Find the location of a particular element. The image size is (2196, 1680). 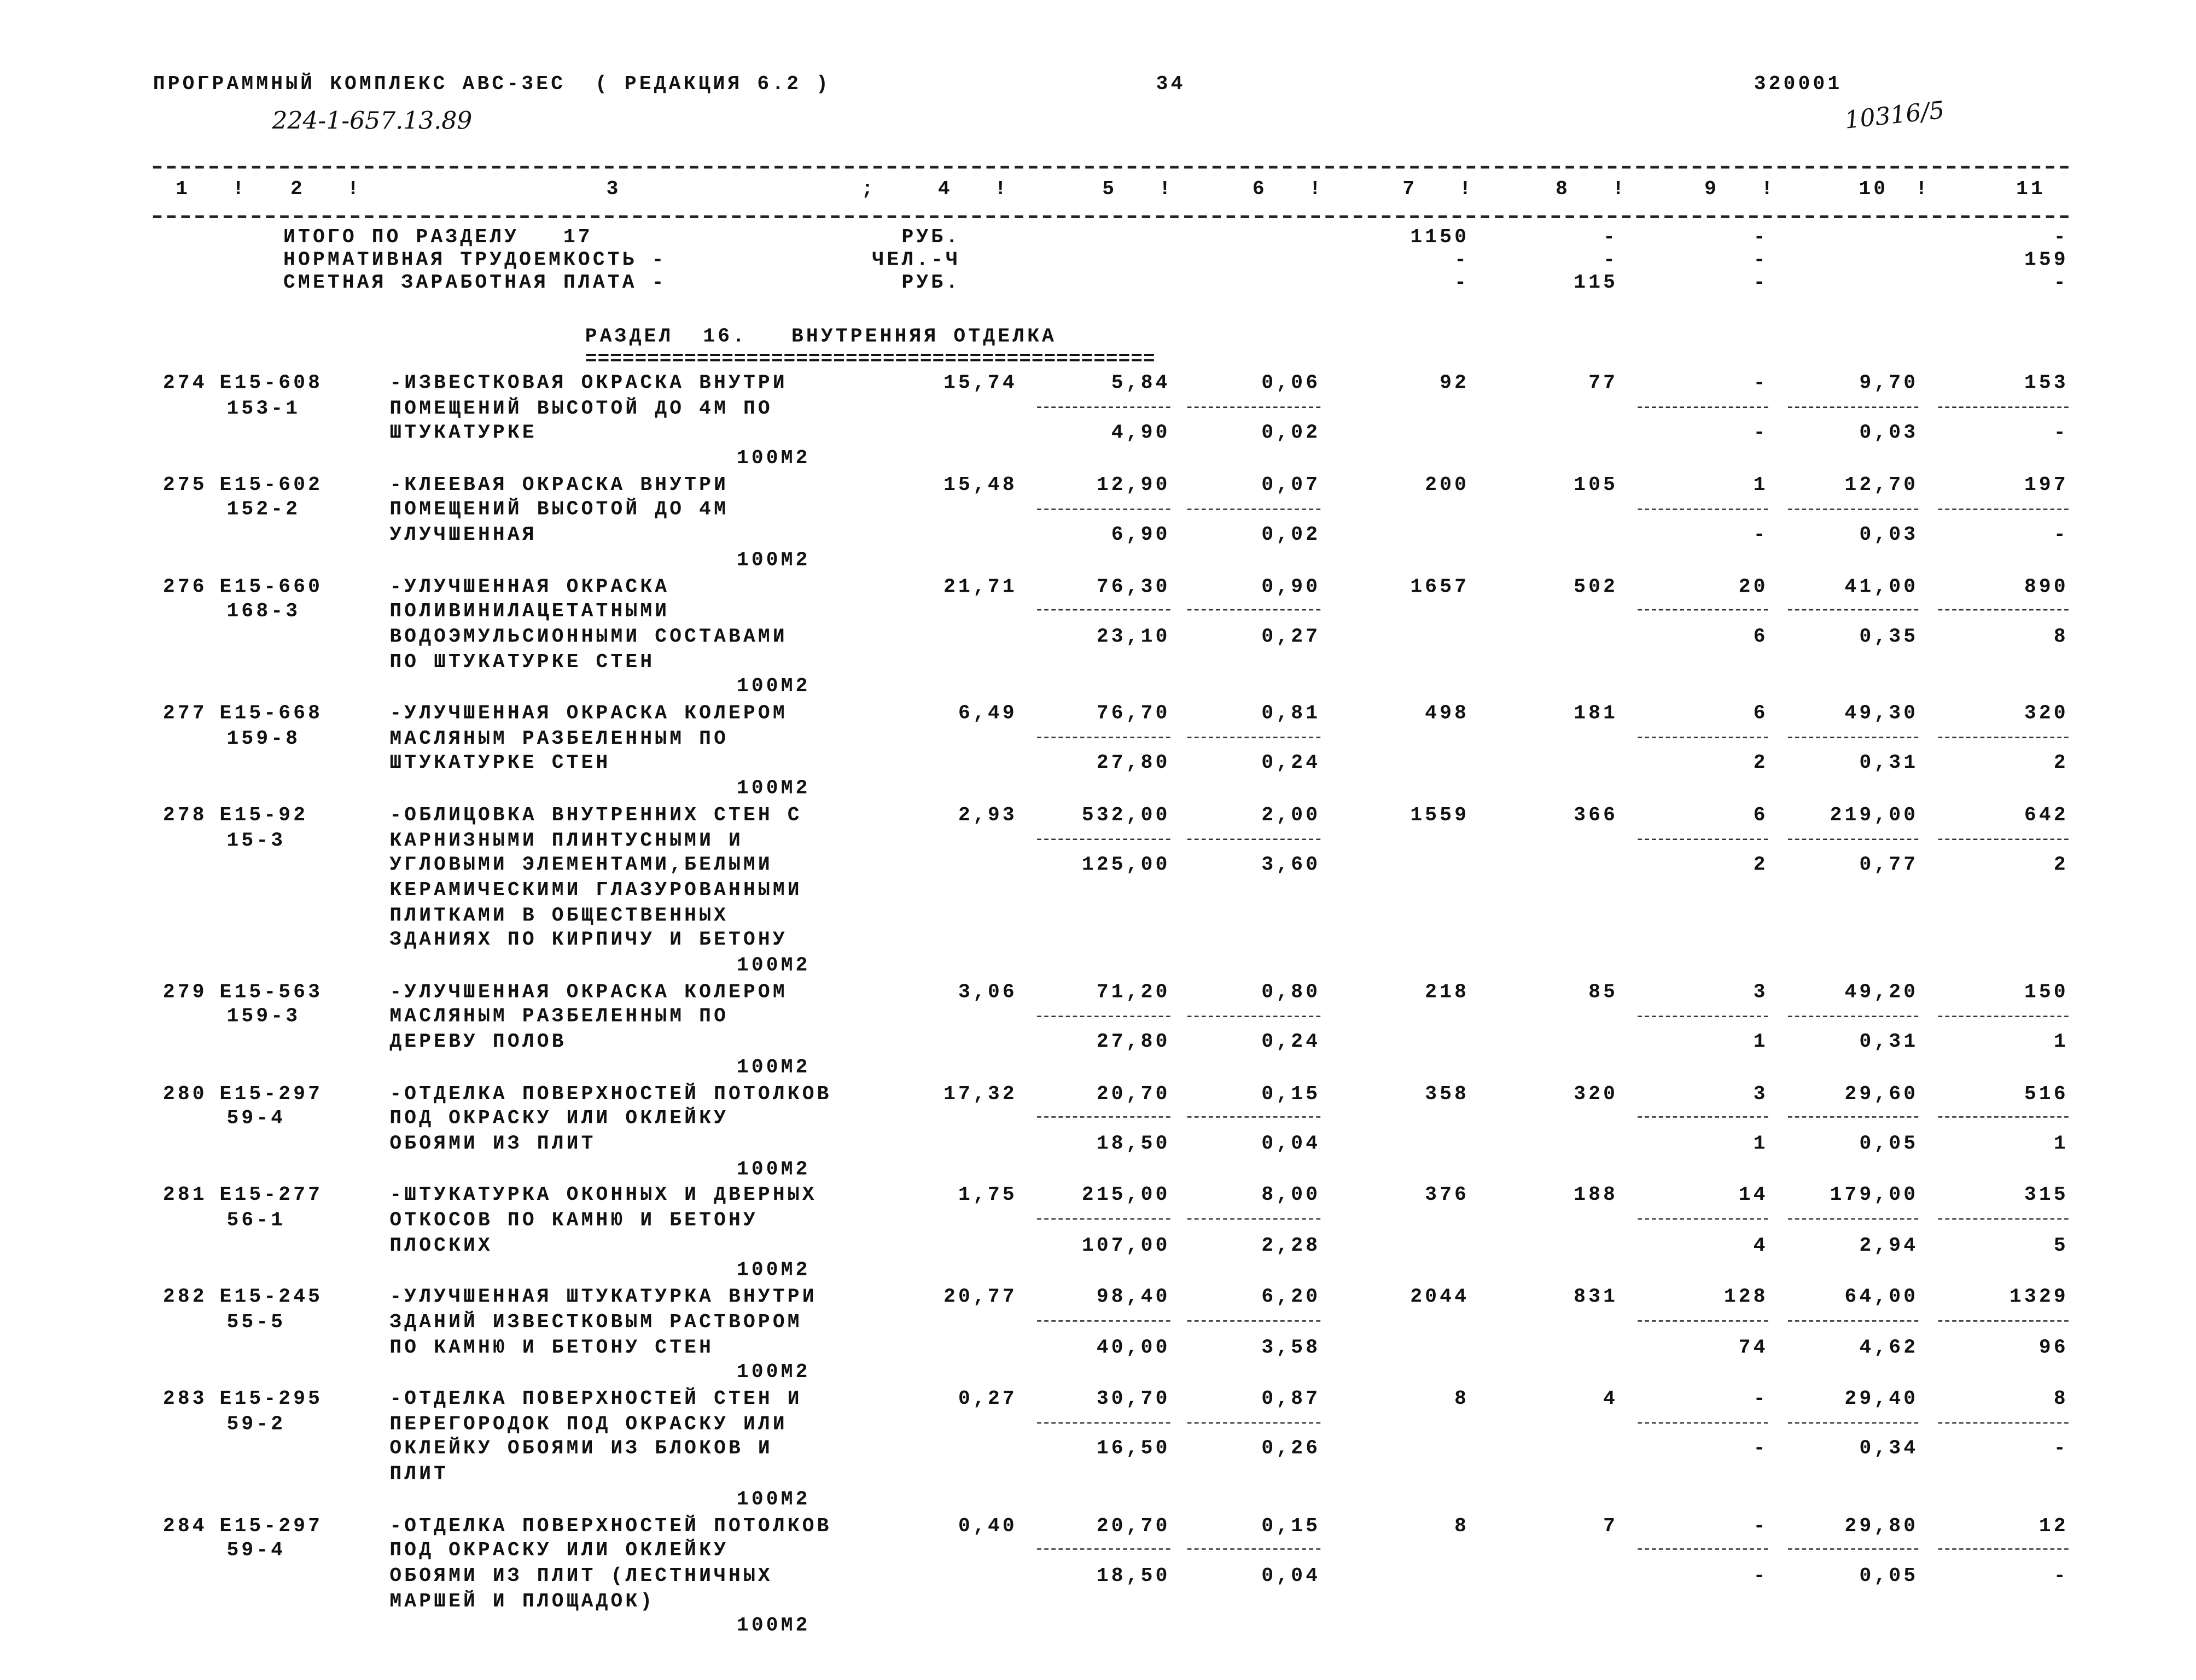

value-c7: 376 is located at coordinates (1448, 1196).